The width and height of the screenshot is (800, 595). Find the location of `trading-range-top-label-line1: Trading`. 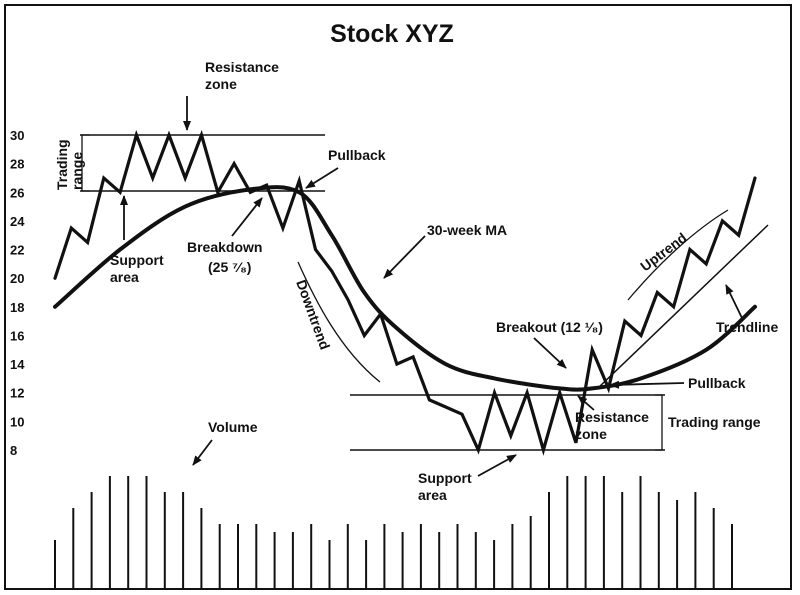

trading-range-top-label-line1: Trading is located at coordinates (62, 164).